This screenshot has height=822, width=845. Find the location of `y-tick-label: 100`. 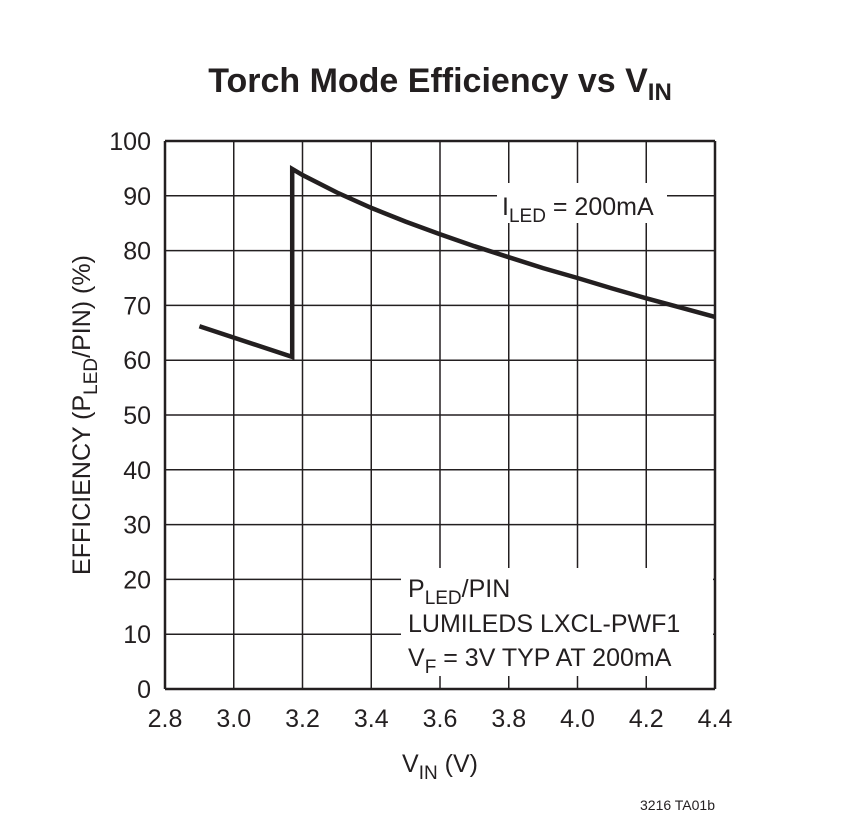

y-tick-label: 100 is located at coordinates (130, 142).